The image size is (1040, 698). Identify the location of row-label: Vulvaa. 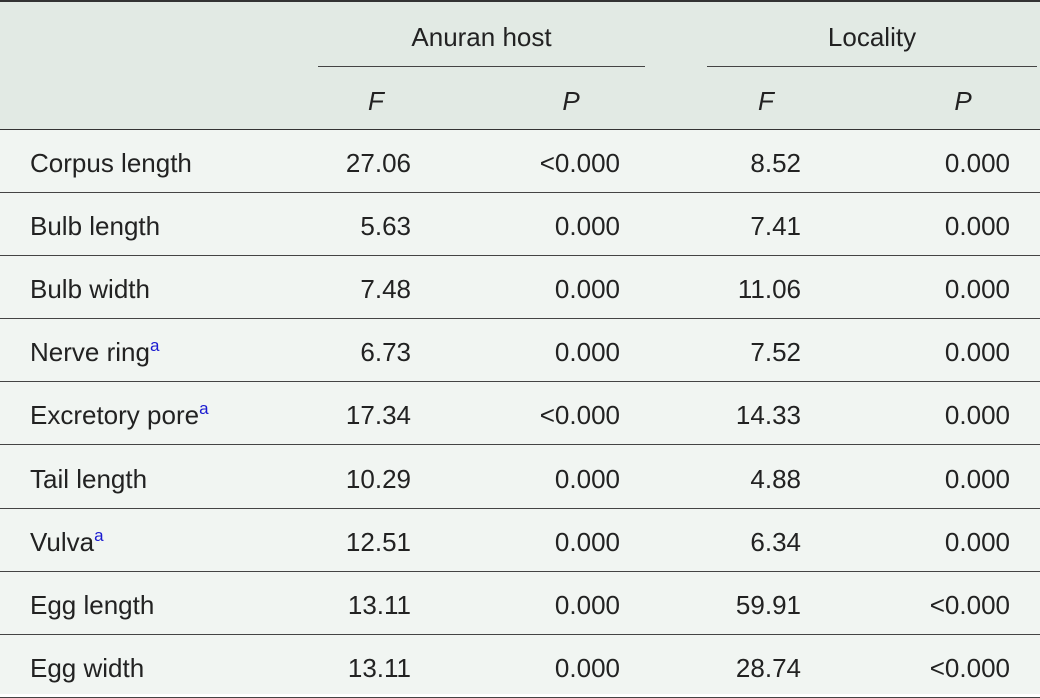
(67, 542).